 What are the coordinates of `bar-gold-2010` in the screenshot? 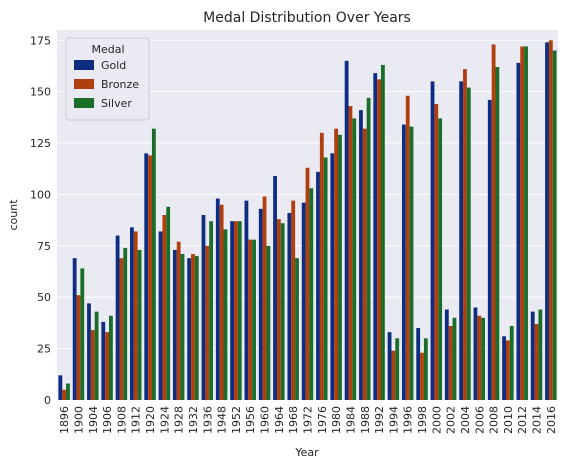 It's located at (504, 368).